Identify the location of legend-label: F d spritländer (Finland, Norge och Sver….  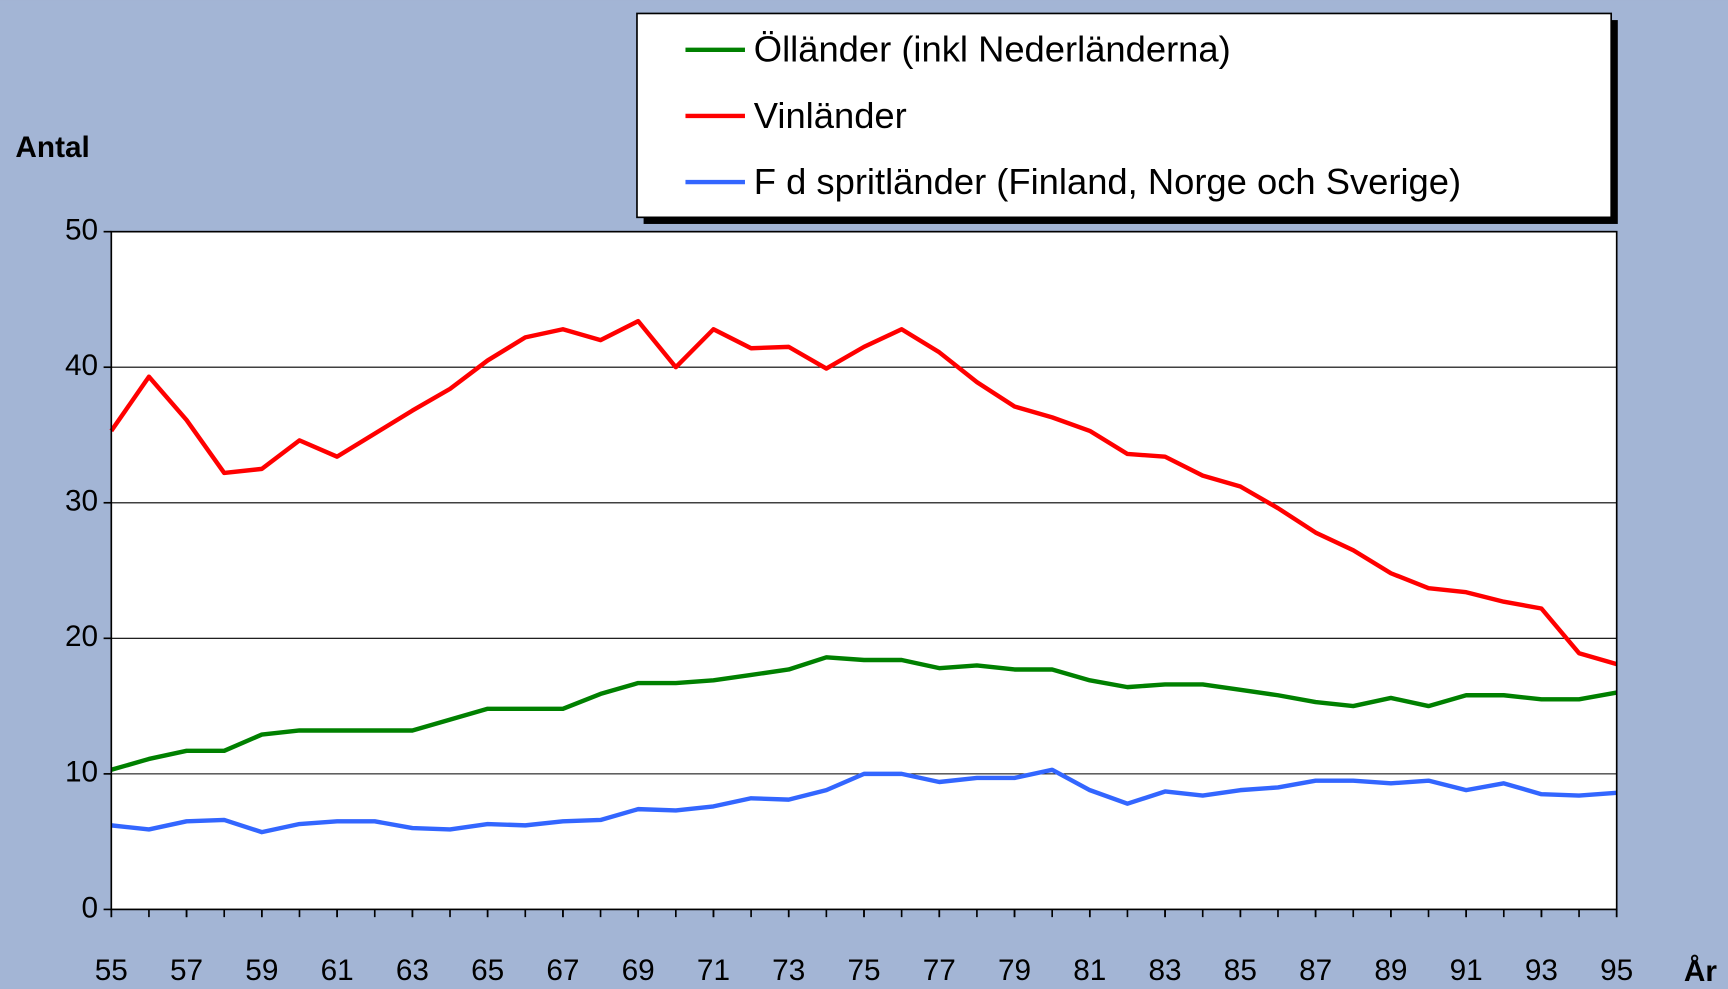
(1107, 181).